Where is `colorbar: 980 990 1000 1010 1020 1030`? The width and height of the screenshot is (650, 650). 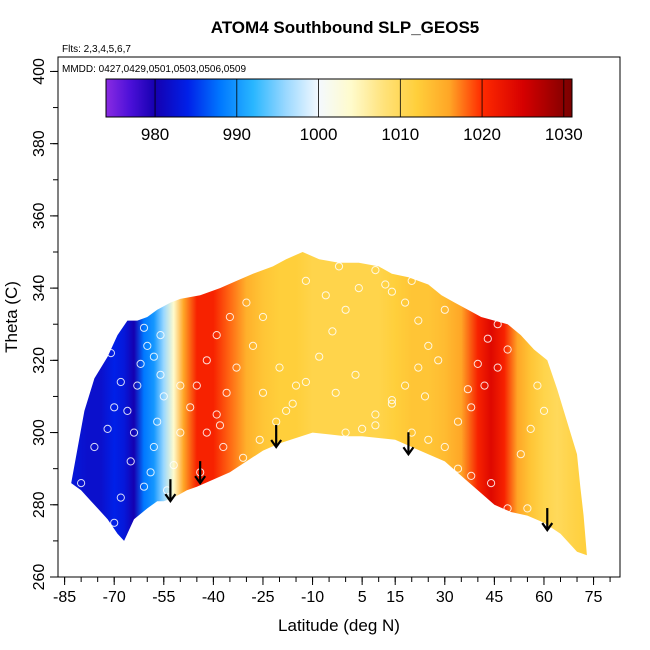 colorbar: 980 990 1000 1010 1020 1030 is located at coordinates (344, 111).